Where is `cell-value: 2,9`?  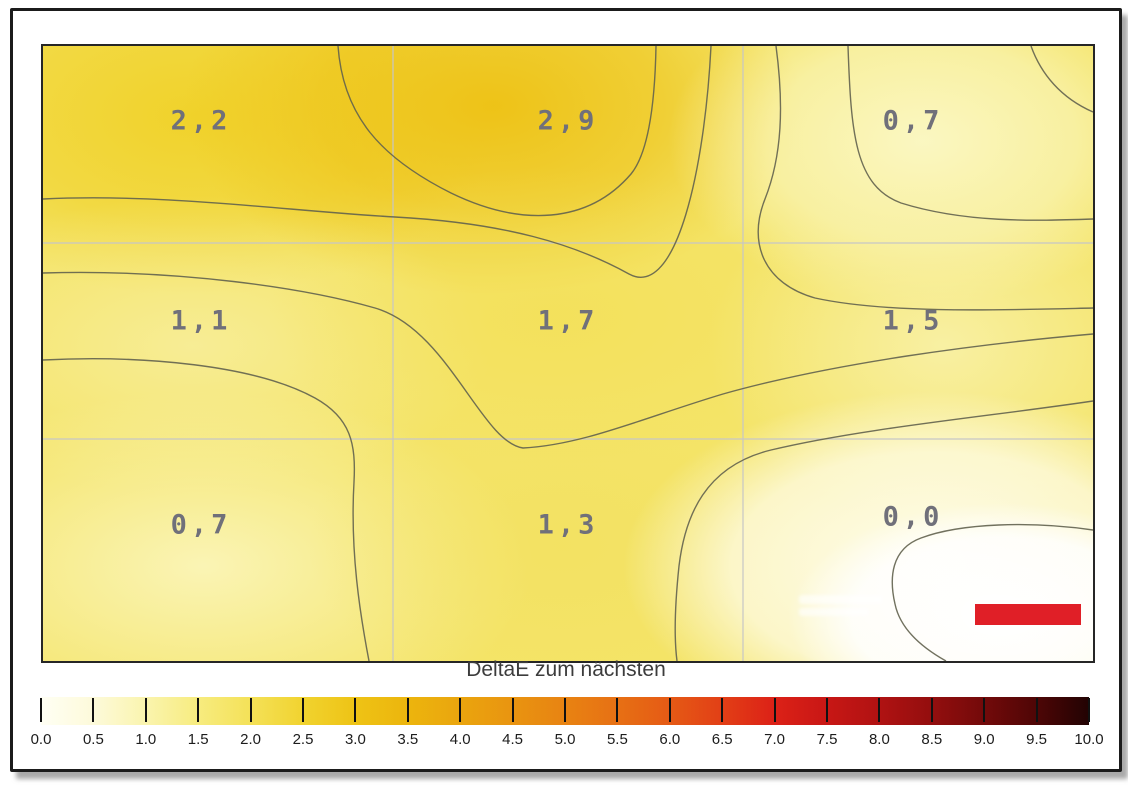
cell-value: 2,9 is located at coordinates (568, 121).